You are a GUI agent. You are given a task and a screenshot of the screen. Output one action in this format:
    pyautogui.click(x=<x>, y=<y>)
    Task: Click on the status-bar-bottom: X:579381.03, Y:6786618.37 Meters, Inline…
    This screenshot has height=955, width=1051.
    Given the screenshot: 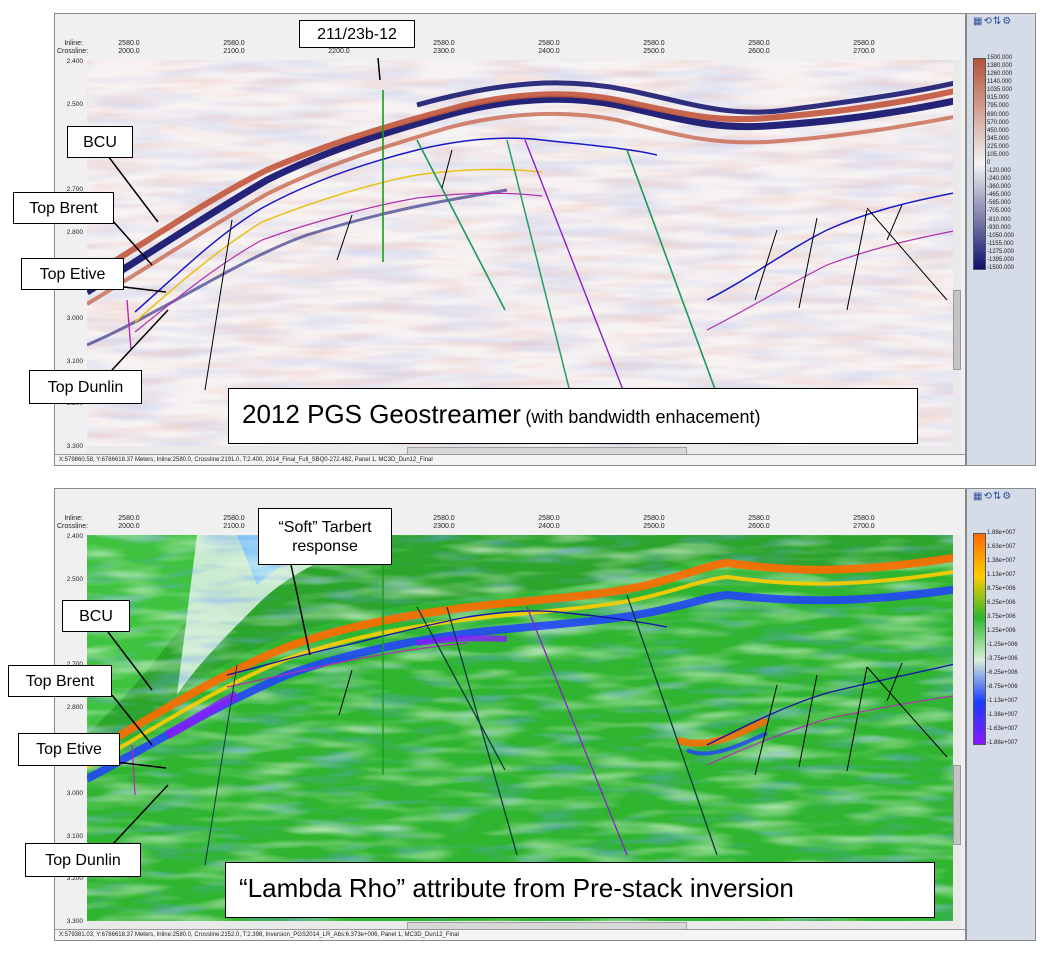 What is the action you would take?
    pyautogui.click(x=510, y=934)
    